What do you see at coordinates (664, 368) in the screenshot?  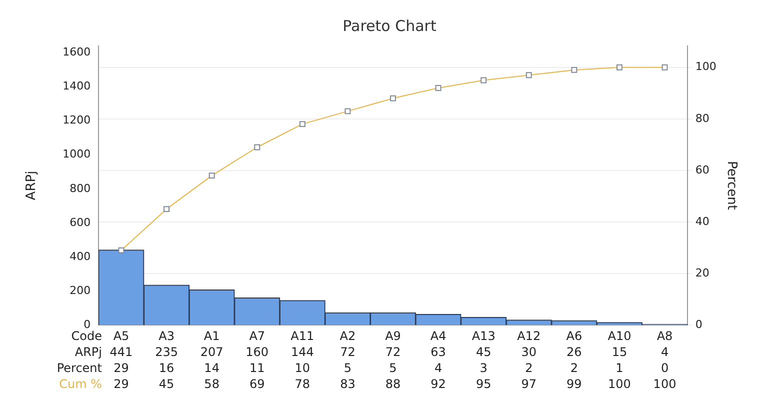 I see `text: 0` at bounding box center [664, 368].